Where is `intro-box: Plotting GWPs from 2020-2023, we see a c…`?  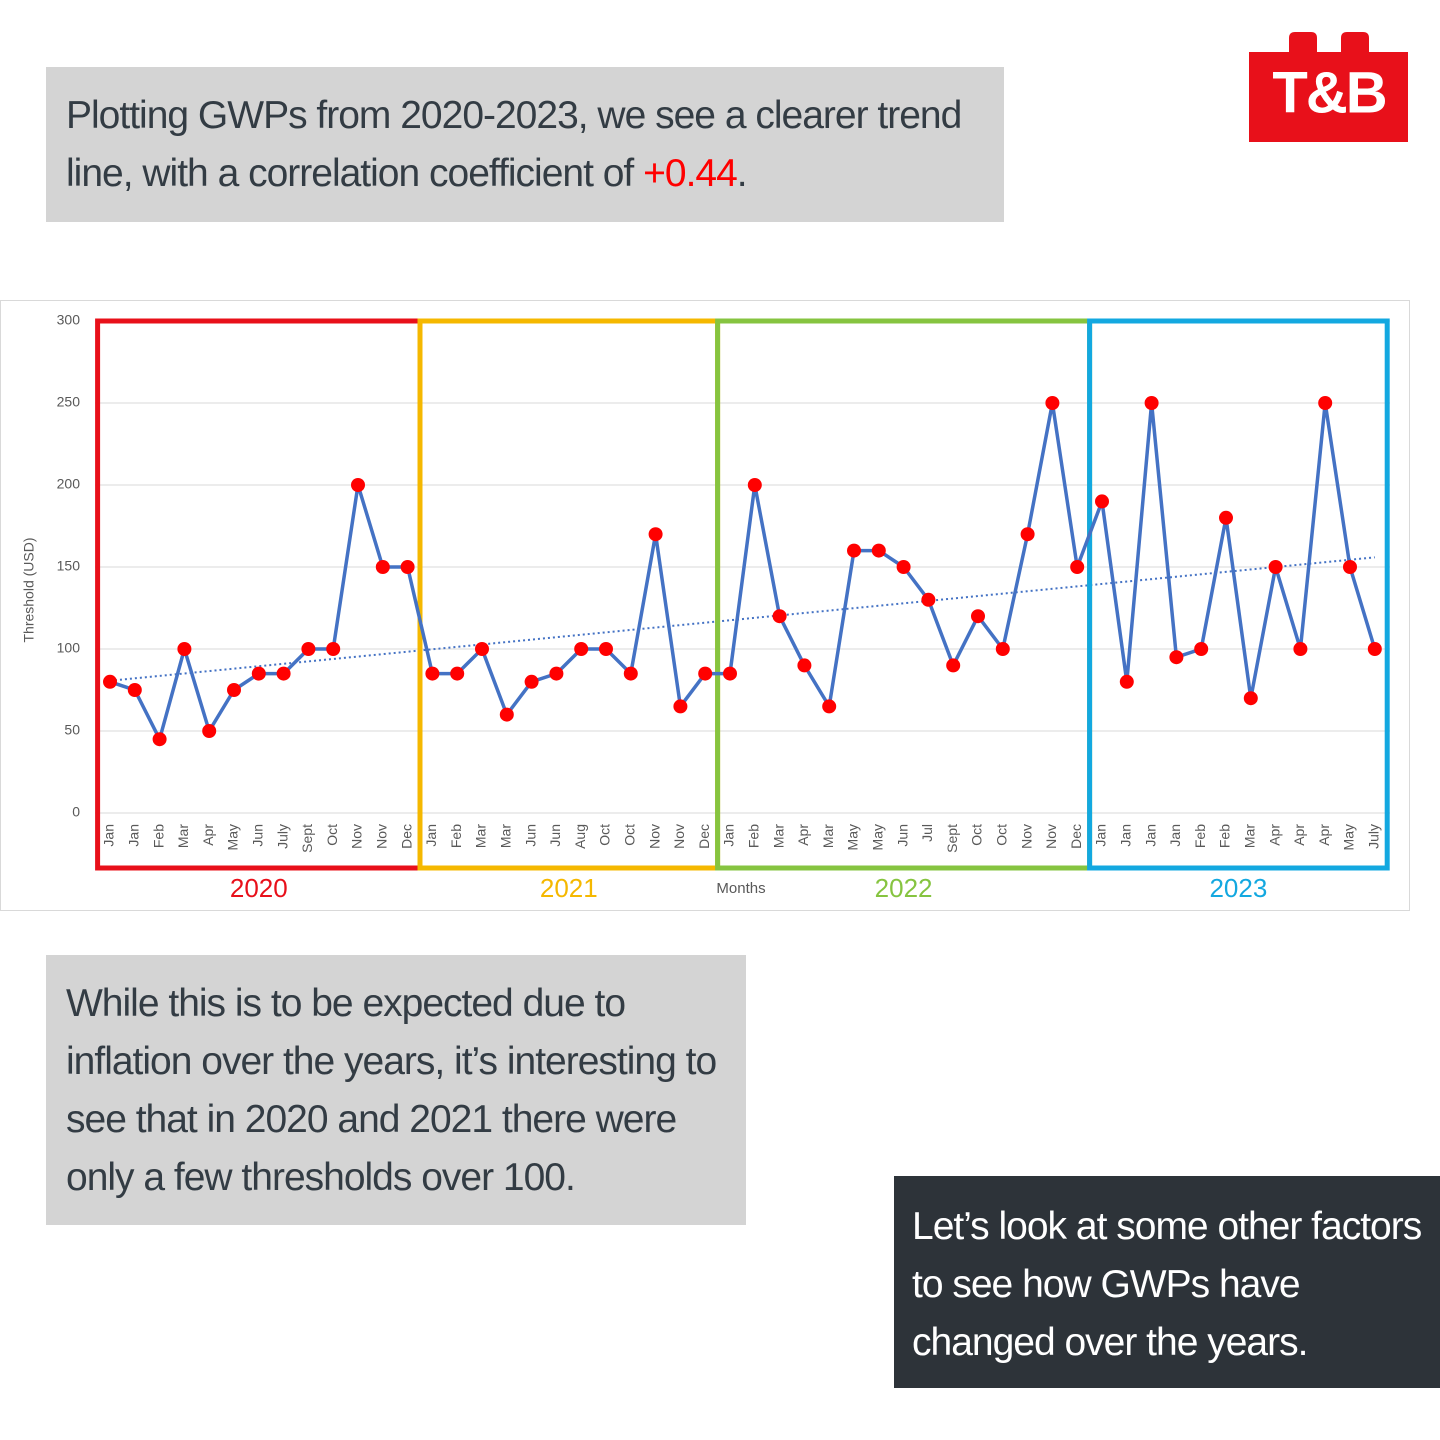
intro-box: Plotting GWPs from 2020-2023, we see a c… is located at coordinates (525, 144).